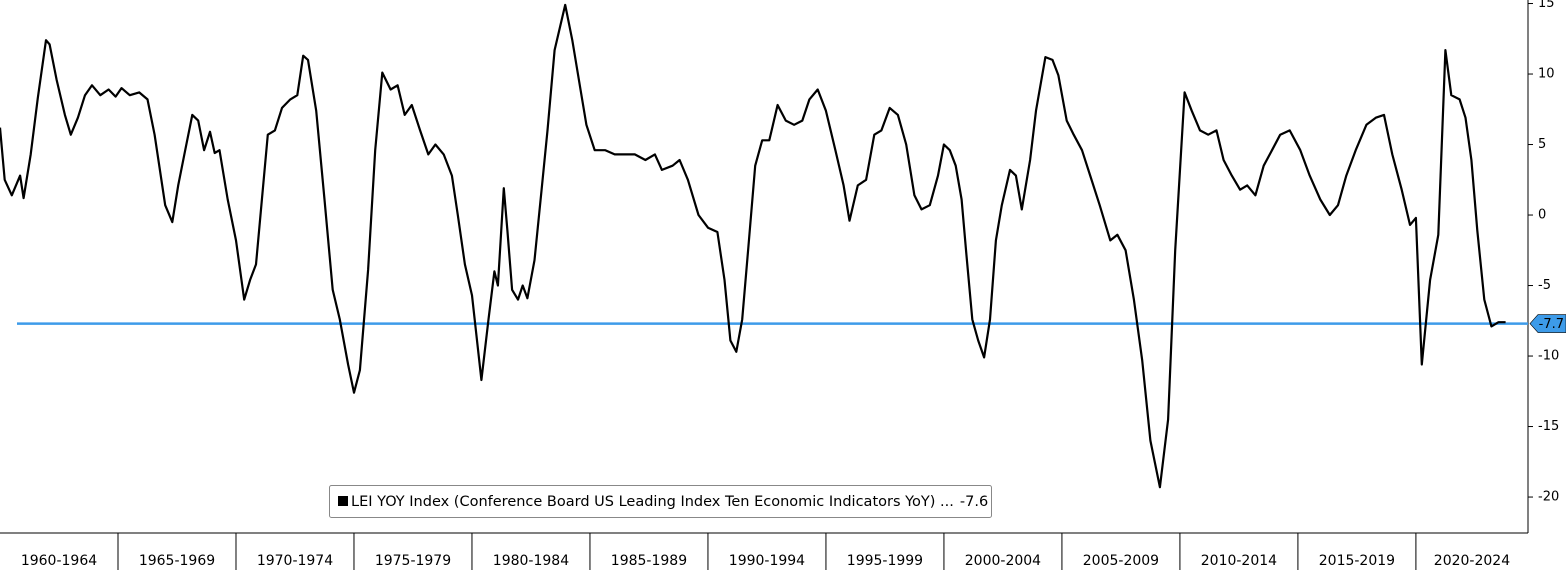 The width and height of the screenshot is (1566, 570). I want to click on x-tick-label: 1965-1969, so click(177, 561).